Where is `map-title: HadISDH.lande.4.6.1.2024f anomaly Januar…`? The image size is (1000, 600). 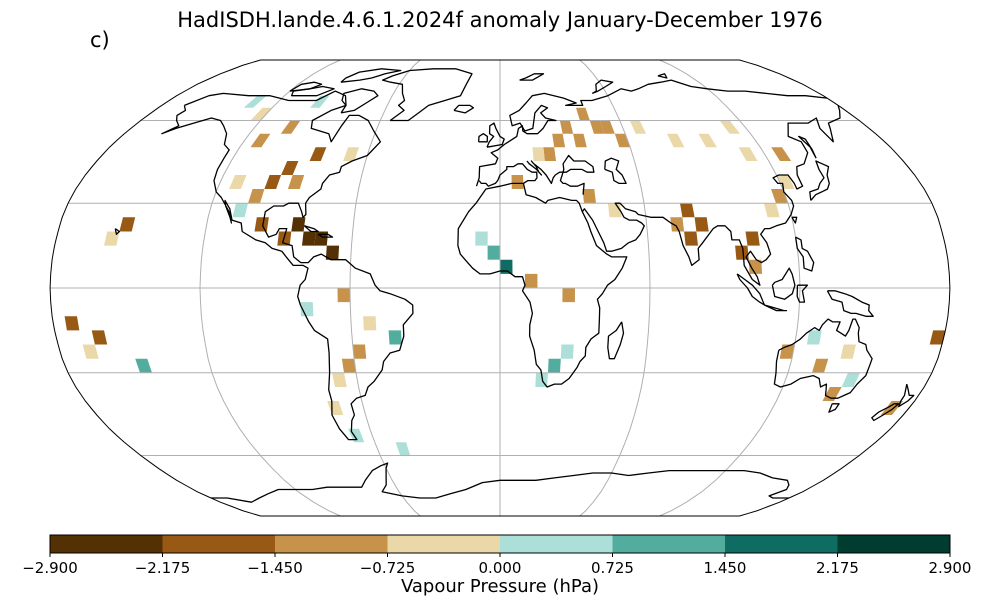 map-title: HadISDH.lande.4.6.1.2024f anomaly Januar… is located at coordinates (500, 20).